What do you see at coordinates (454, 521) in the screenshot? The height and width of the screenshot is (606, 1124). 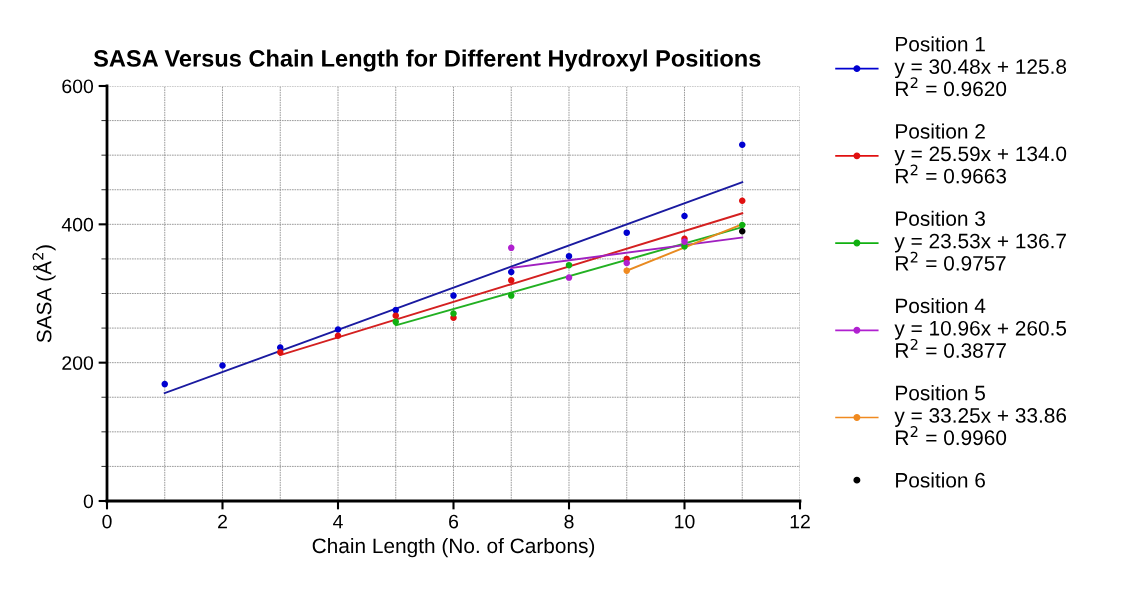 I see `x-tick-label: 6` at bounding box center [454, 521].